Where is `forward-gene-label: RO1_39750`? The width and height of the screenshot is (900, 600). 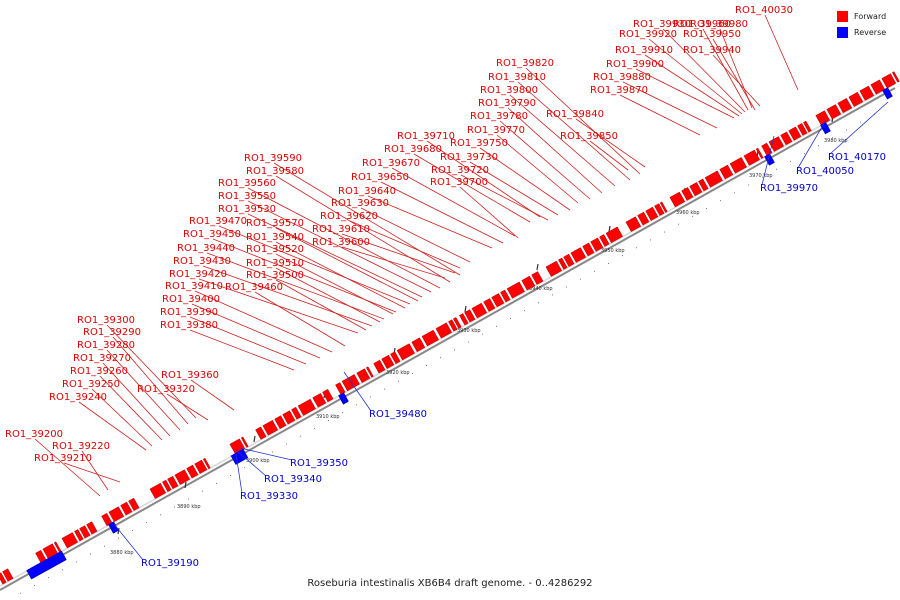
forward-gene-label: RO1_39750 is located at coordinates (479, 143).